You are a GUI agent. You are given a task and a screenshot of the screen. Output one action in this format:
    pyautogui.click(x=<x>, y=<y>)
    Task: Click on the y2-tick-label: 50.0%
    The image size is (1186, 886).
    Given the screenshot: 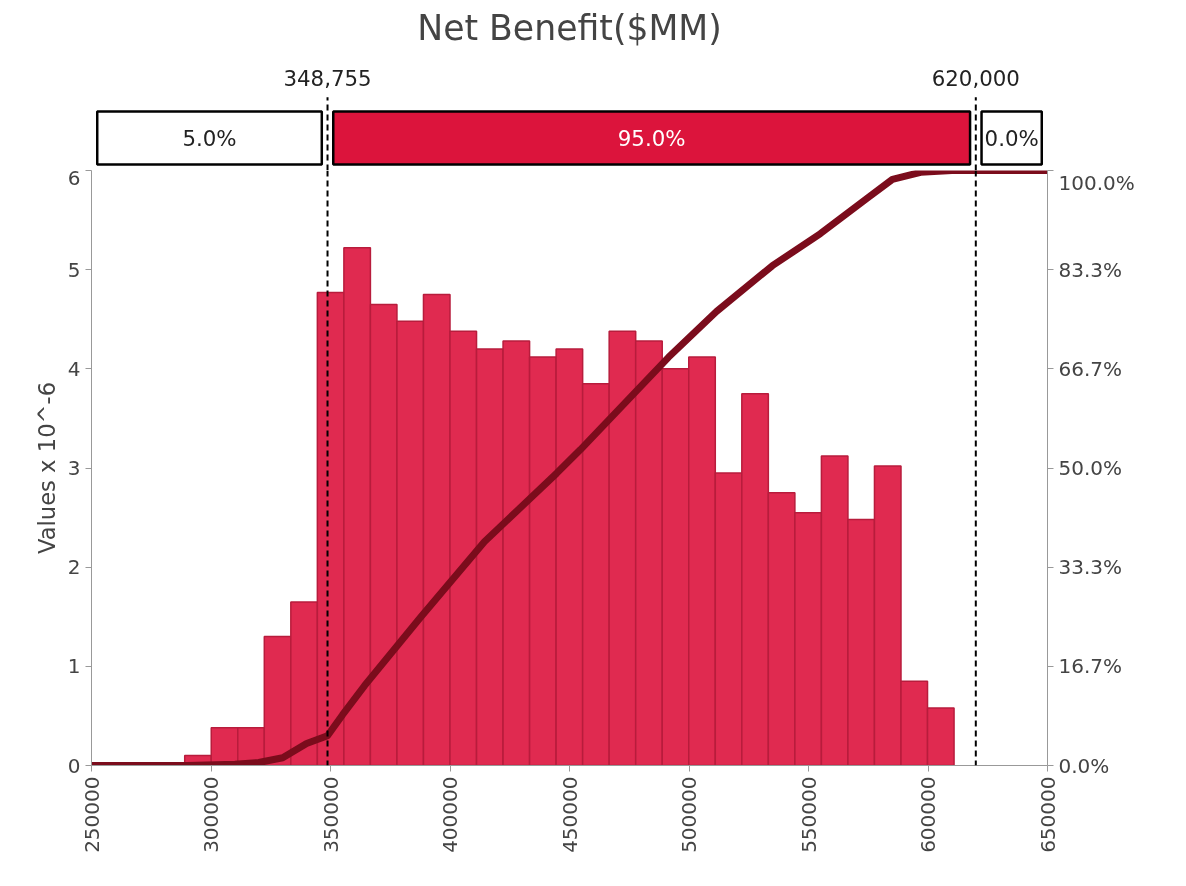 What is the action you would take?
    pyautogui.click(x=1090, y=468)
    